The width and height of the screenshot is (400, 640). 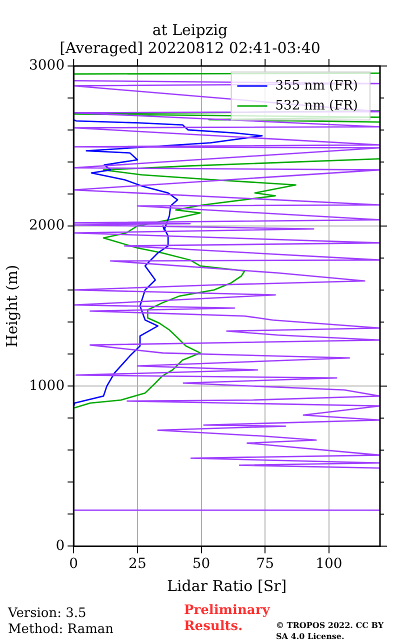 What do you see at coordinates (46, 386) in the screenshot?
I see `y-tick-label: 1000` at bounding box center [46, 386].